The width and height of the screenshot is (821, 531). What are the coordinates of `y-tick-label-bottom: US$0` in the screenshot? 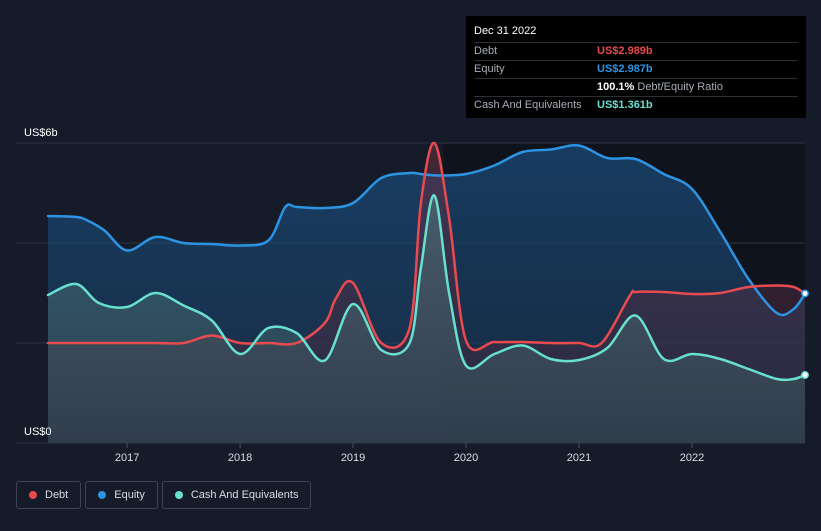 It's located at (38, 432).